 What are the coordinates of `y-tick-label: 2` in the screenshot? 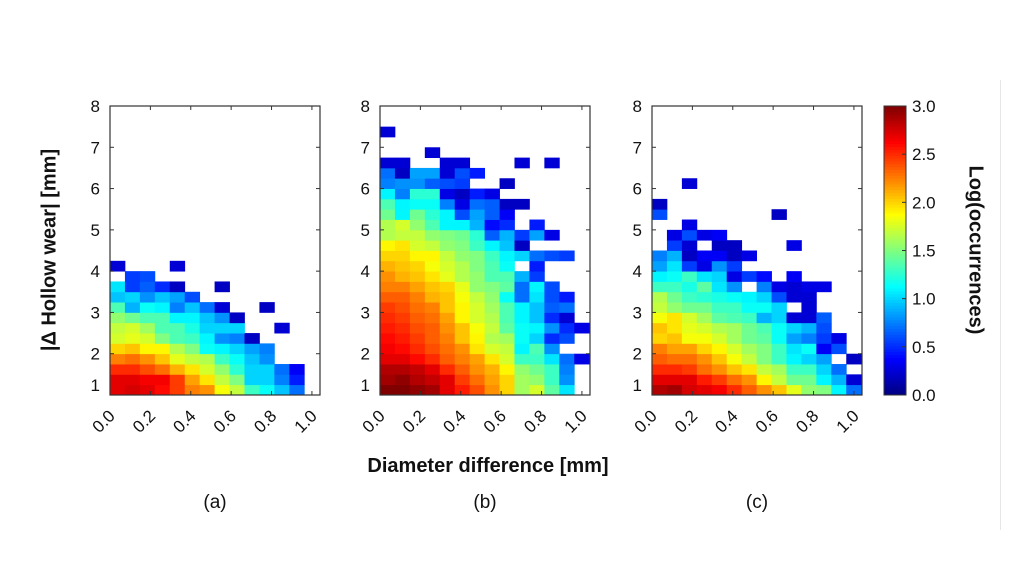 It's located at (365, 354).